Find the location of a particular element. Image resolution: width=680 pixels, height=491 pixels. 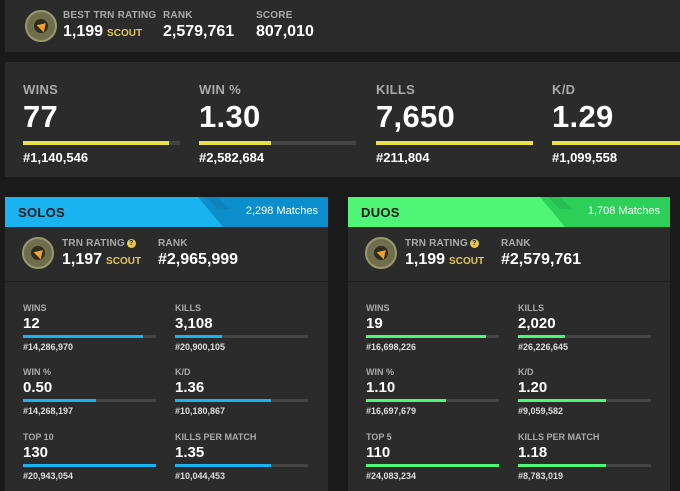

stat-rank: #2,582,684 is located at coordinates (232, 157).